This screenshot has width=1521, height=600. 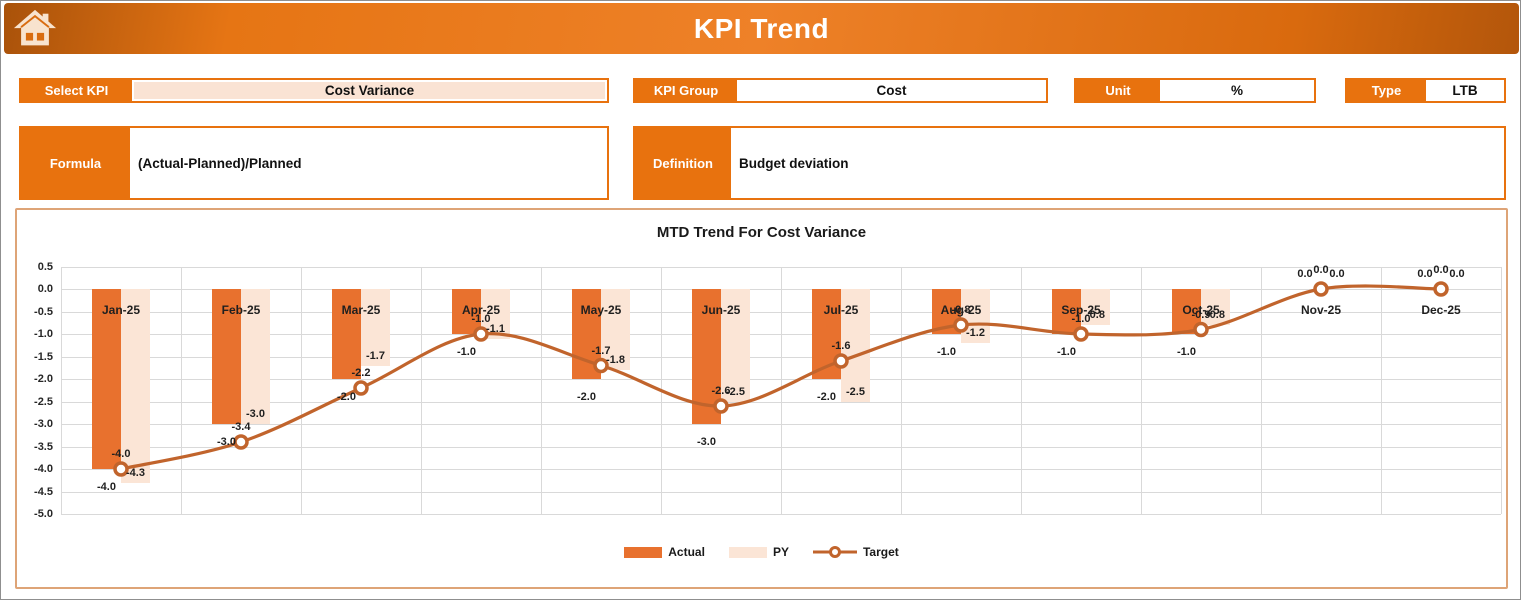 I want to click on data-label-target: -3.4, so click(x=241, y=427).